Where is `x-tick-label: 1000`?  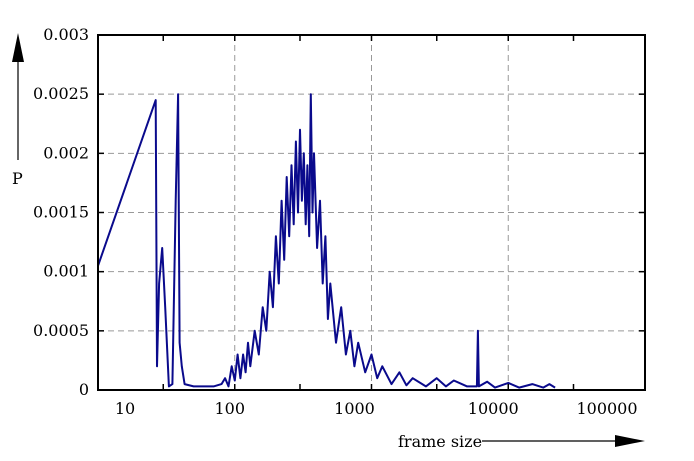 x-tick-label: 1000 is located at coordinates (354, 408).